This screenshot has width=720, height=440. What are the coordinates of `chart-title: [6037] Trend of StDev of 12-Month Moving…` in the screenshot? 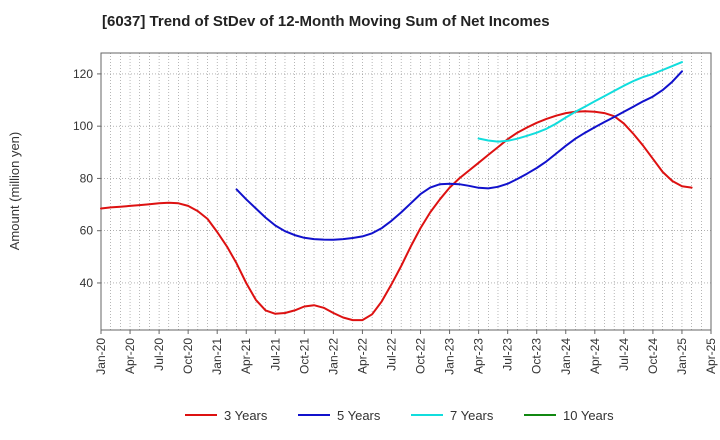 It's located at (326, 21).